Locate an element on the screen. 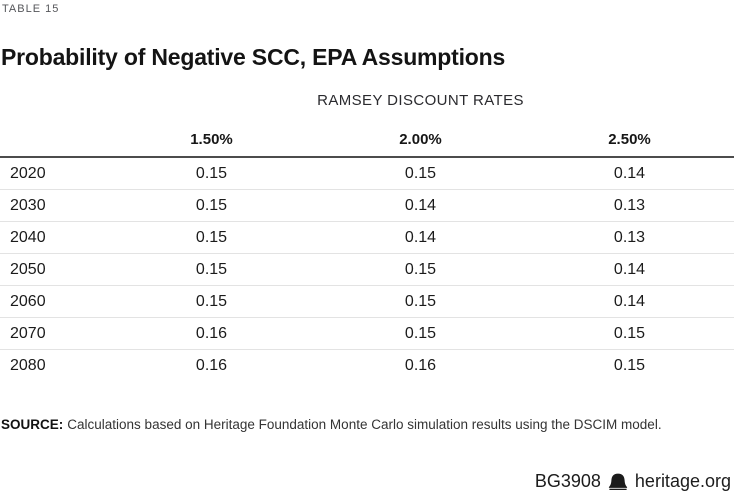 The height and width of the screenshot is (493, 734). table-row: 2070 0.16 0.15 0.15 is located at coordinates (367, 333).